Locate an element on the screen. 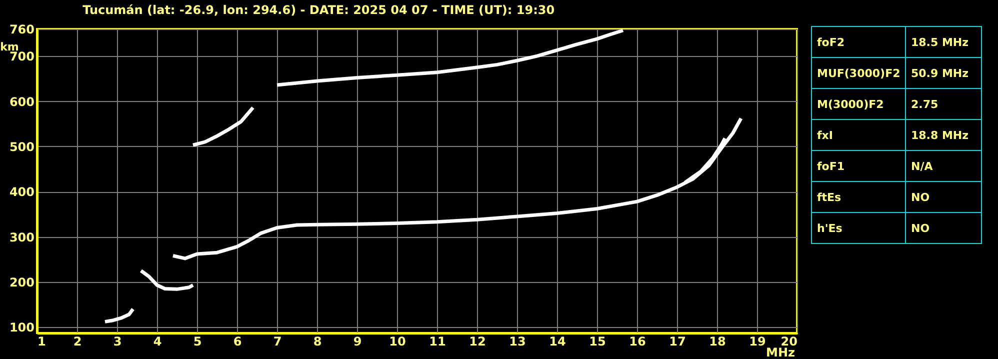 This screenshot has height=359, width=998. x-tick-label: 7 is located at coordinates (277, 341).